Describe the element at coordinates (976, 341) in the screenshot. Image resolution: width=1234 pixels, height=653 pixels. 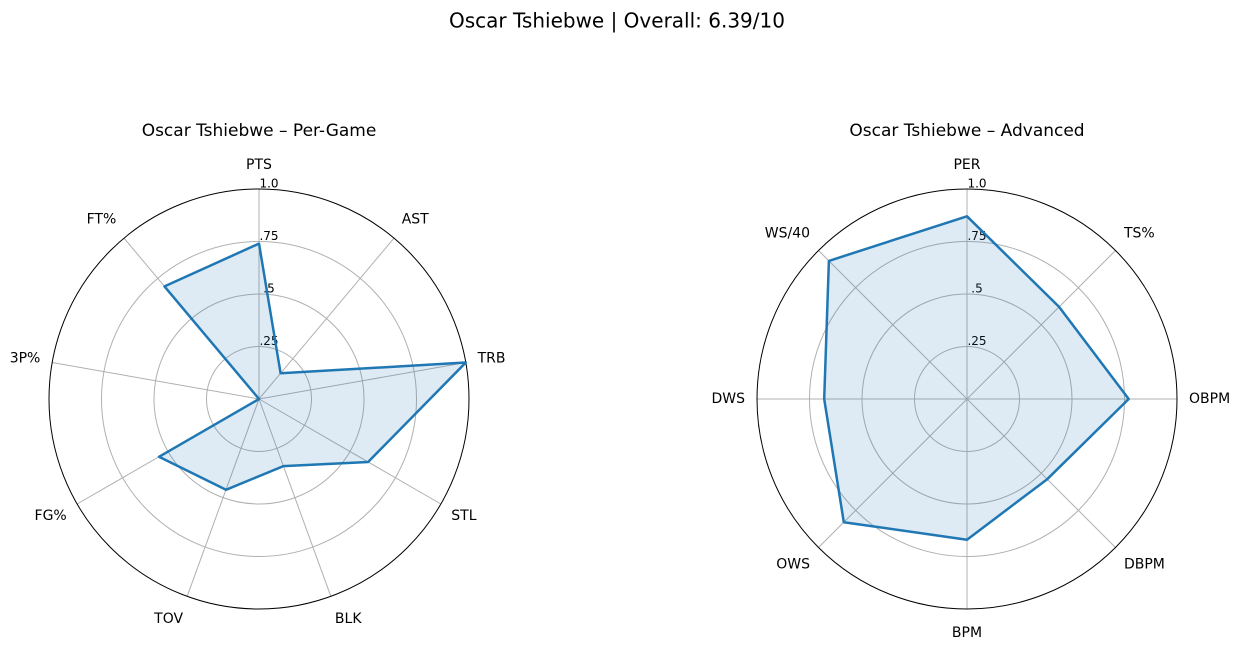
I see `r-tick-label: .25` at that location.